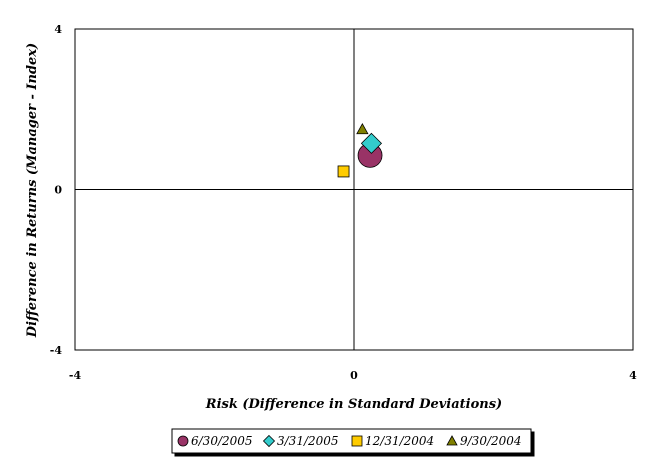 The image size is (658, 467). I want to click on x-tick-label: 4, so click(633, 375).